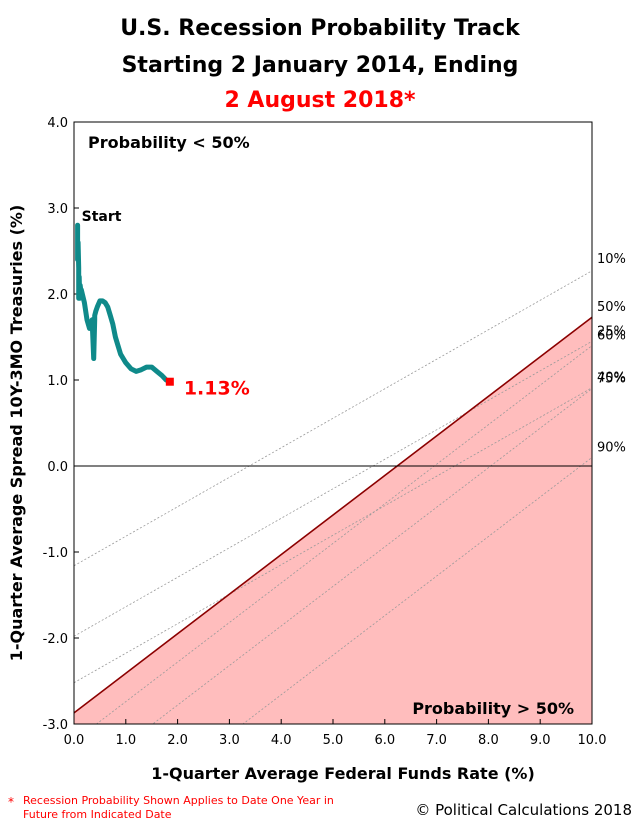 The height and width of the screenshot is (825, 640). What do you see at coordinates (57, 123) in the screenshot?
I see `y-tick-label: 4.0` at bounding box center [57, 123].